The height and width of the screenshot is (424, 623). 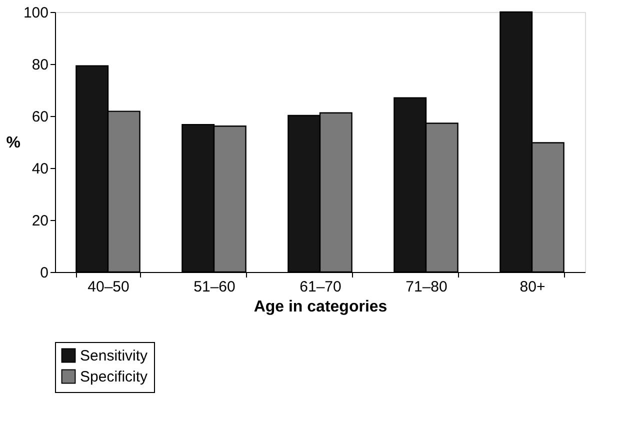 What do you see at coordinates (44, 273) in the screenshot?
I see `y-tick-label: 0` at bounding box center [44, 273].